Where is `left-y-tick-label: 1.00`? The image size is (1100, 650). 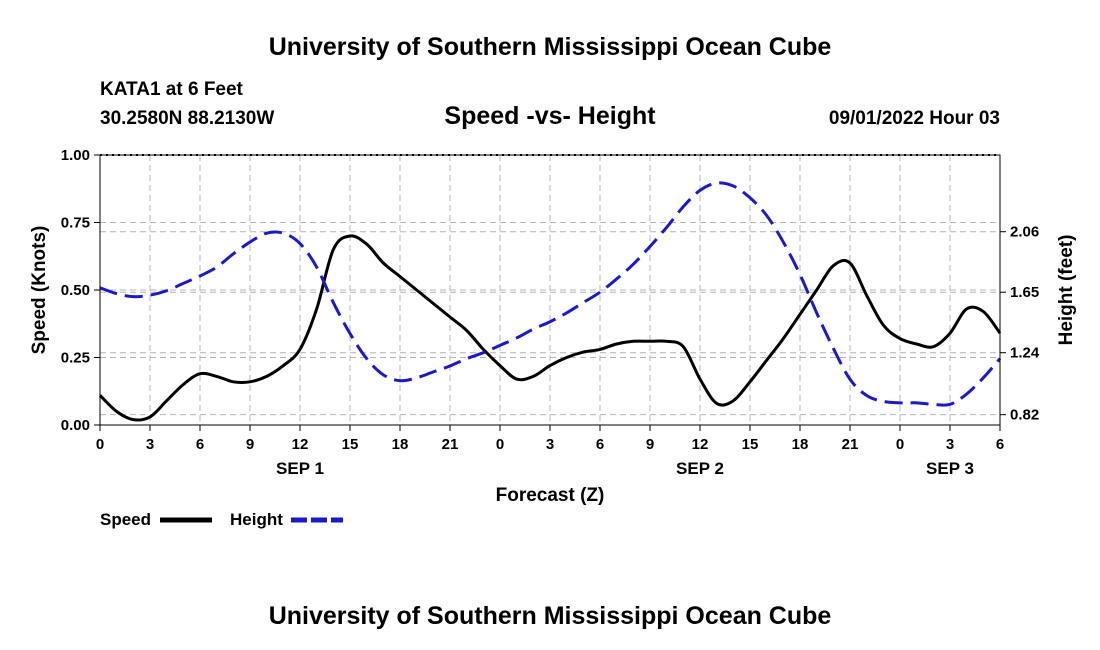 left-y-tick-label: 1.00 is located at coordinates (75, 155).